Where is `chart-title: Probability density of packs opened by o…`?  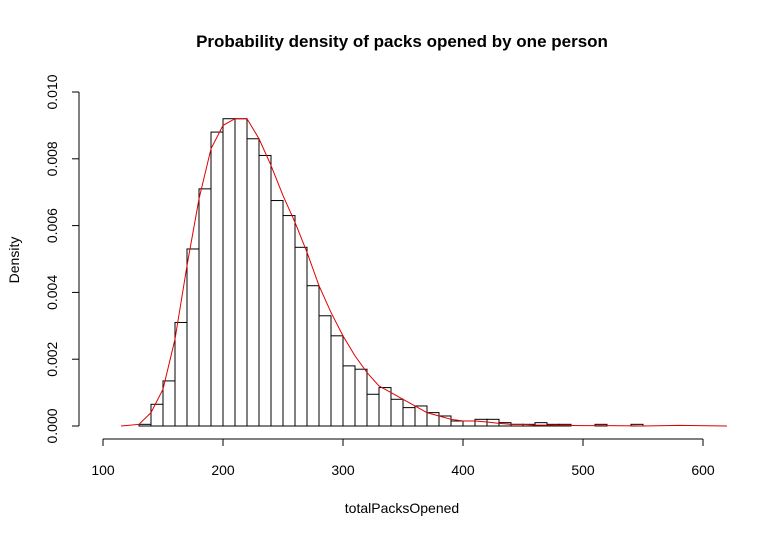 chart-title: Probability density of packs opened by o… is located at coordinates (402, 41).